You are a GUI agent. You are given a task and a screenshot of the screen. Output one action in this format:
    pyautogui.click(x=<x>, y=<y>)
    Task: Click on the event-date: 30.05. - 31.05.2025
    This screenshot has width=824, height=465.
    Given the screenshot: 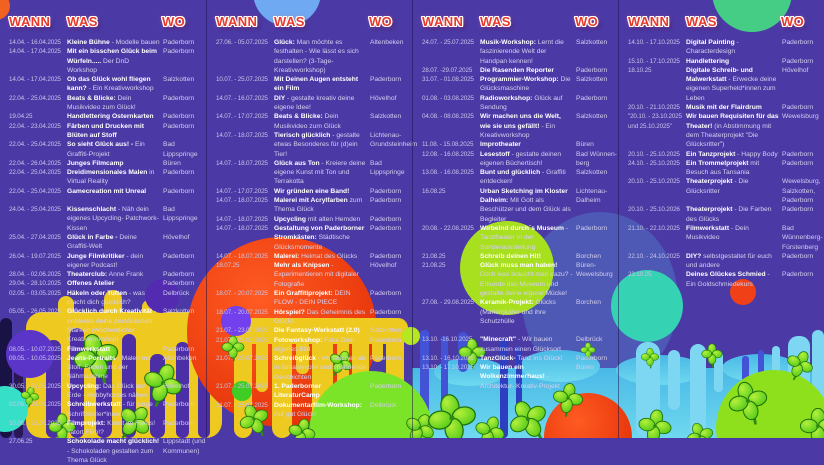 What is the action you would take?
    pyautogui.click(x=35, y=386)
    